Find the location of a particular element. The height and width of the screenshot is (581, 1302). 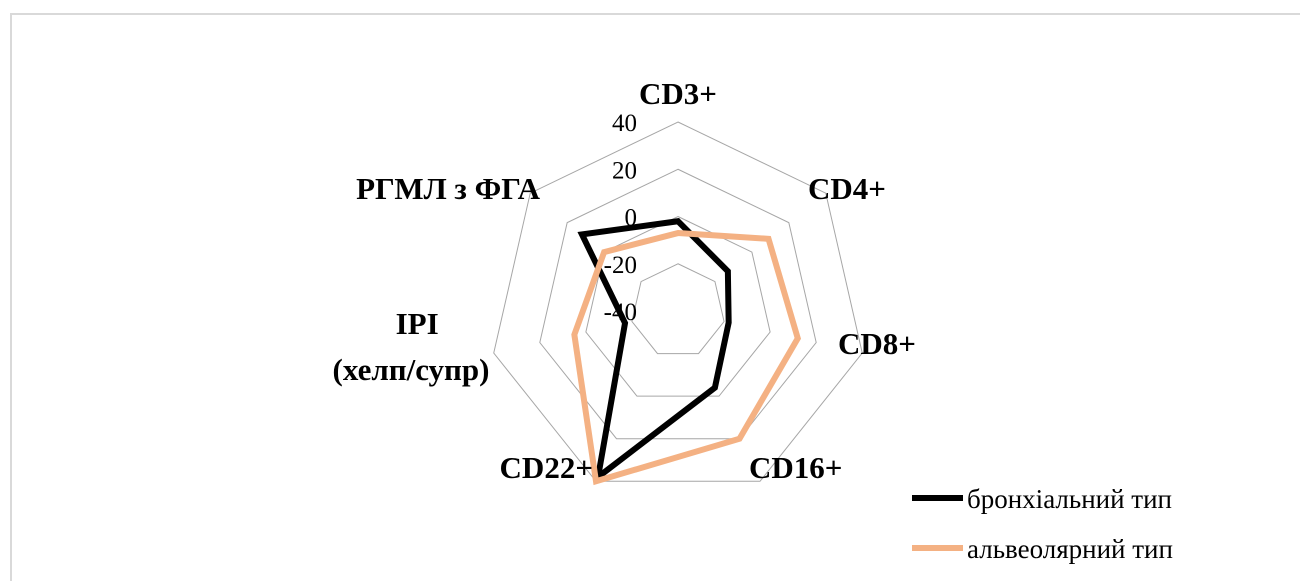

axis-label-rgml: РГМЛ з ФГА is located at coordinates (448, 188).